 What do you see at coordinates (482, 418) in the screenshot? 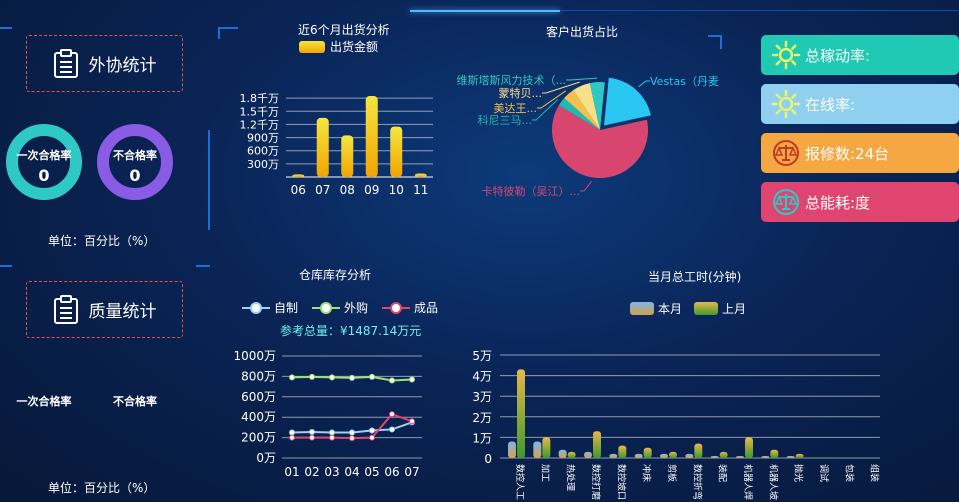
I see `y-tick-label: 2万` at bounding box center [482, 418].